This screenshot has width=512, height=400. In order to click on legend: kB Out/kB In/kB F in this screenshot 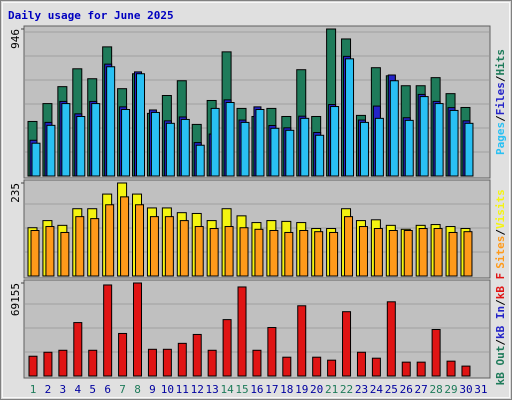, I will do `click(500, 329)`.